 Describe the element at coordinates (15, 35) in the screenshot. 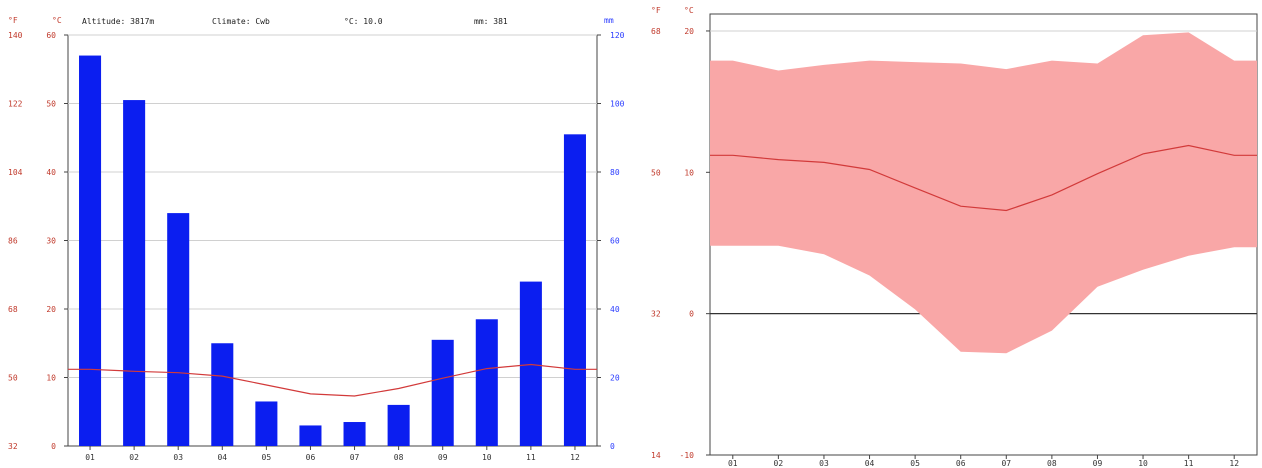

I see `fahrenheit-tick-label: 140` at that location.